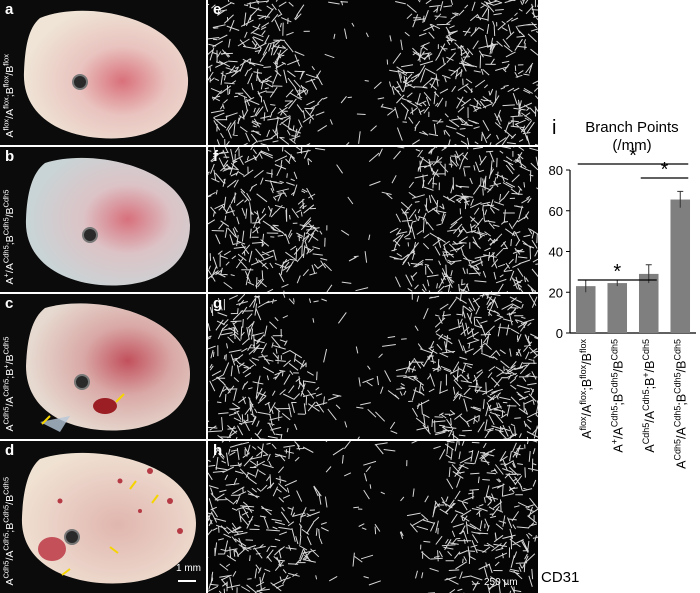  I want to click on vessel-image-e, so click(373, 72).